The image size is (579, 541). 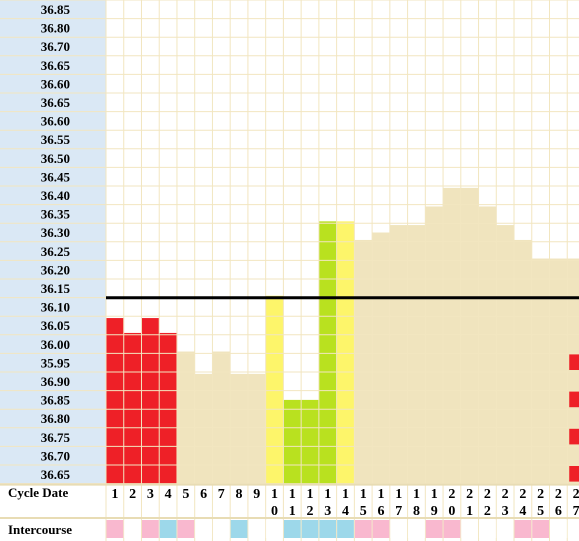 What do you see at coordinates (56, 288) in the screenshot?
I see `y-tick-label: 36.15` at bounding box center [56, 288].